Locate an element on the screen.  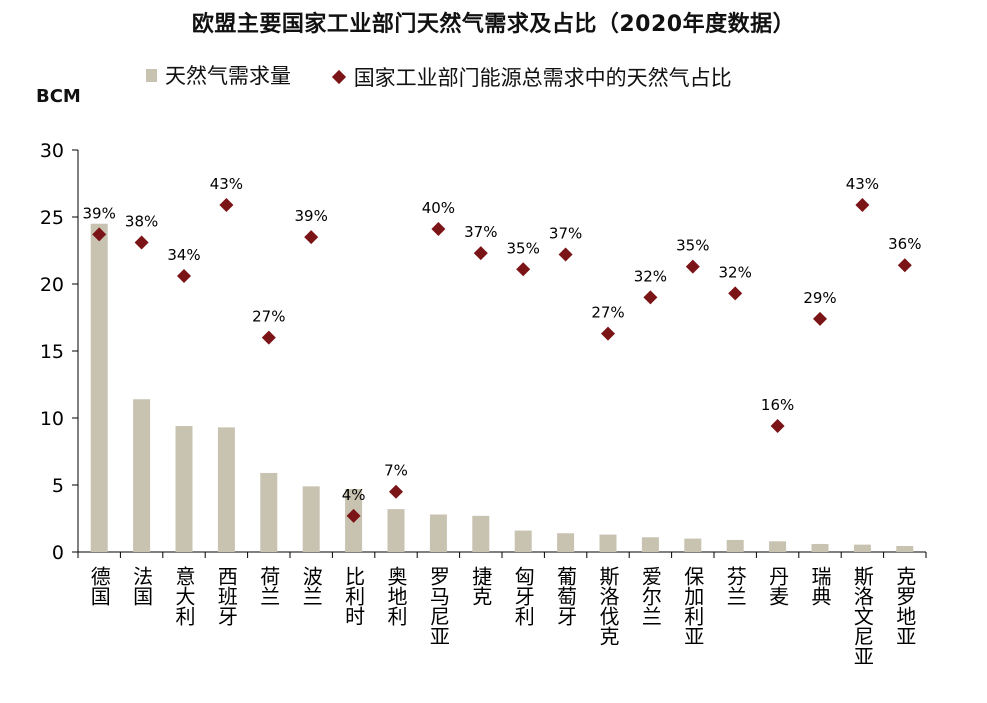
y-tick-label: 30 is located at coordinates (52, 151).